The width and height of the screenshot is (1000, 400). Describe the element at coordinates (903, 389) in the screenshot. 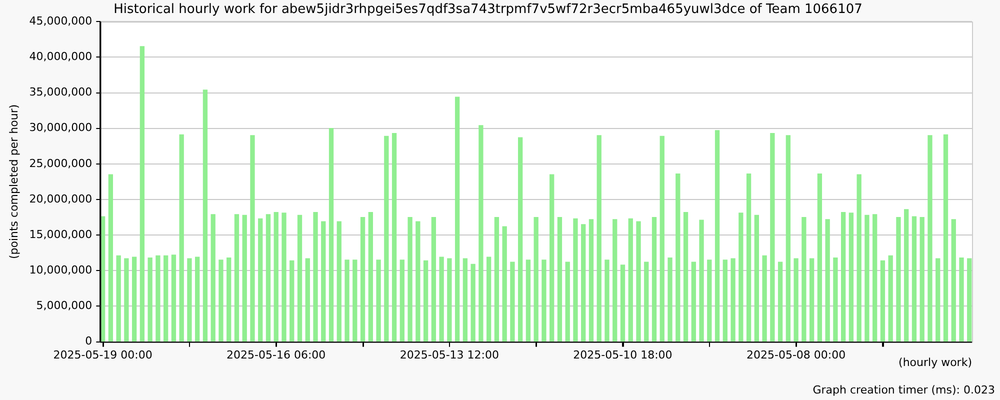

I see `text: Graph creation timer (ms): 0.023` at that location.